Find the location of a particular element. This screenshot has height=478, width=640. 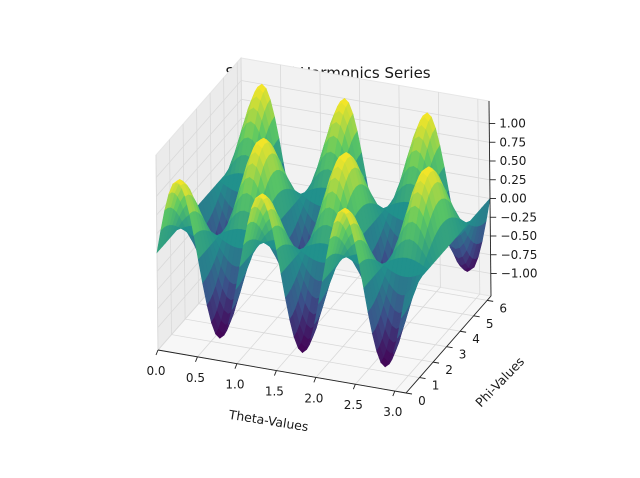

z-tick-label: 0.75 is located at coordinates (512, 142).